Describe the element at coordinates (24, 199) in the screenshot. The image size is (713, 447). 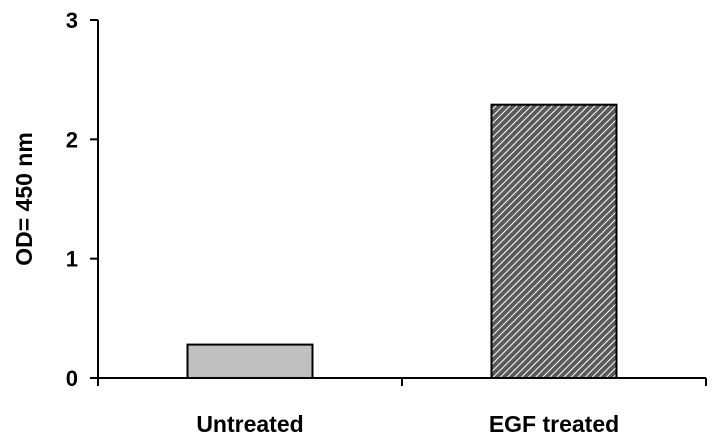
I see `y-axis-title: OD= 450 nm` at that location.